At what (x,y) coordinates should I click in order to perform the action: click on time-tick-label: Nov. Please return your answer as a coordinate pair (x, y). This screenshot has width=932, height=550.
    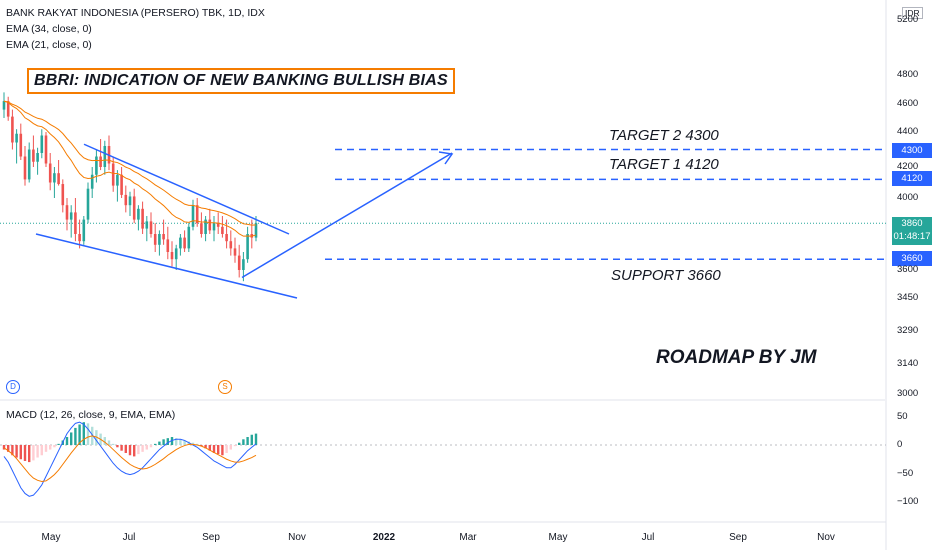
    Looking at the image, I should click on (297, 537).